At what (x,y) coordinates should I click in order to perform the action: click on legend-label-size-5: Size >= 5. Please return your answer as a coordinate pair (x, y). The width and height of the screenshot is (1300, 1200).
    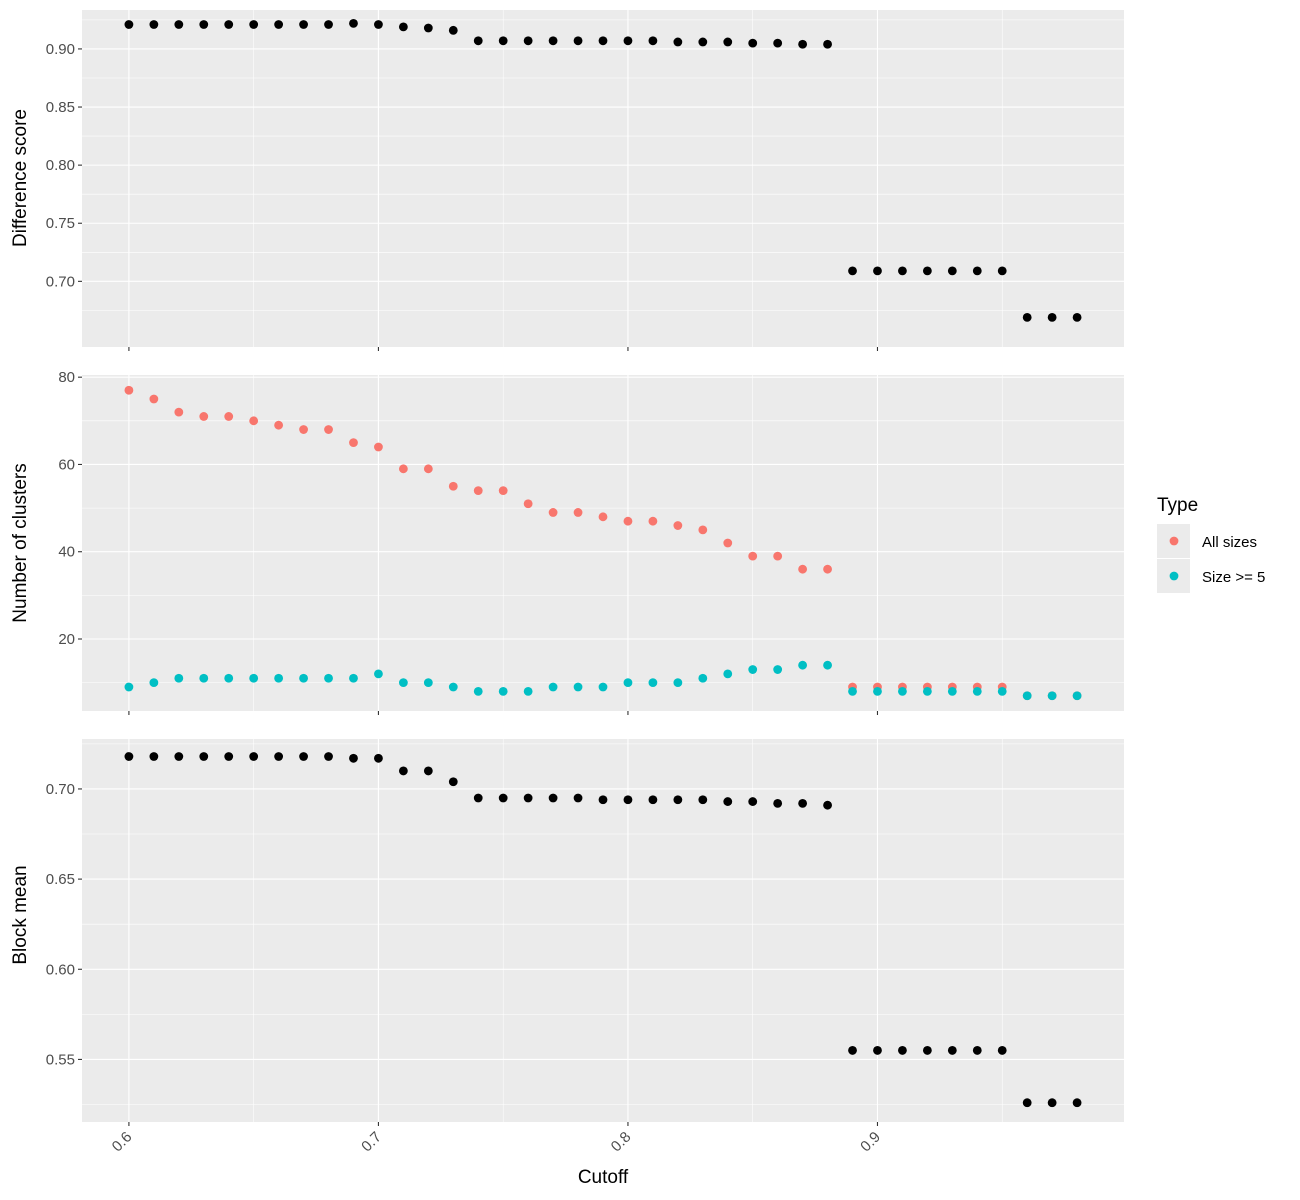
    Looking at the image, I should click on (1233, 577).